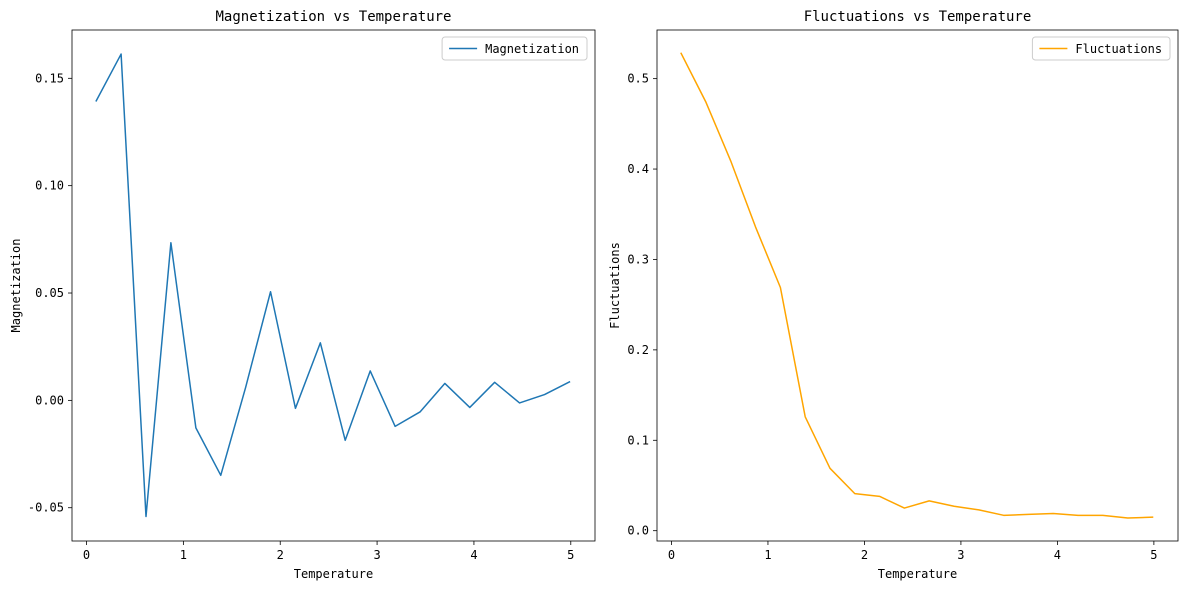  What do you see at coordinates (46, 508) in the screenshot?
I see `y-tick-label: -0.05` at bounding box center [46, 508].